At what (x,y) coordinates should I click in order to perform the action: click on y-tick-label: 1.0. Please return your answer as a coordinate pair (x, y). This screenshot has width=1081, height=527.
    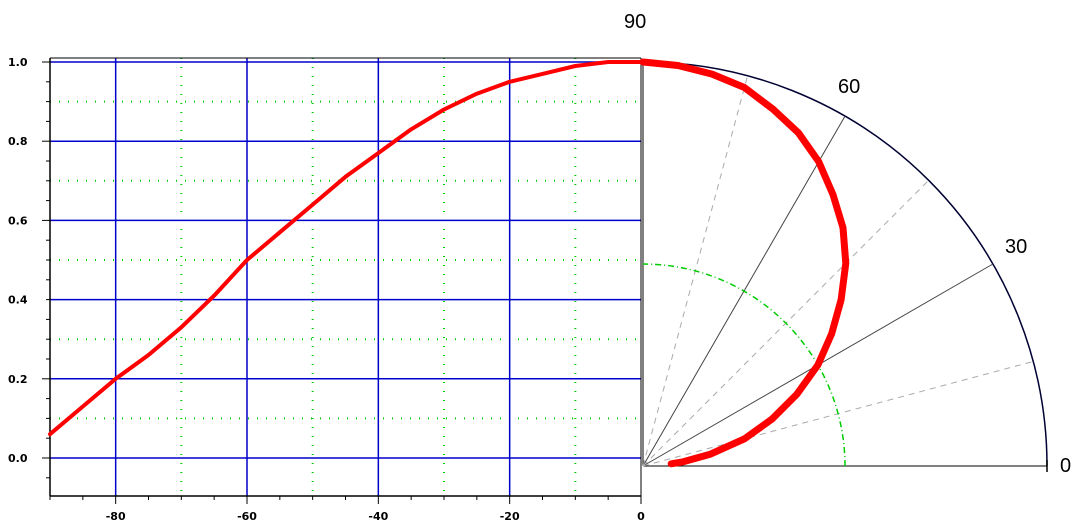
    Looking at the image, I should click on (18, 62).